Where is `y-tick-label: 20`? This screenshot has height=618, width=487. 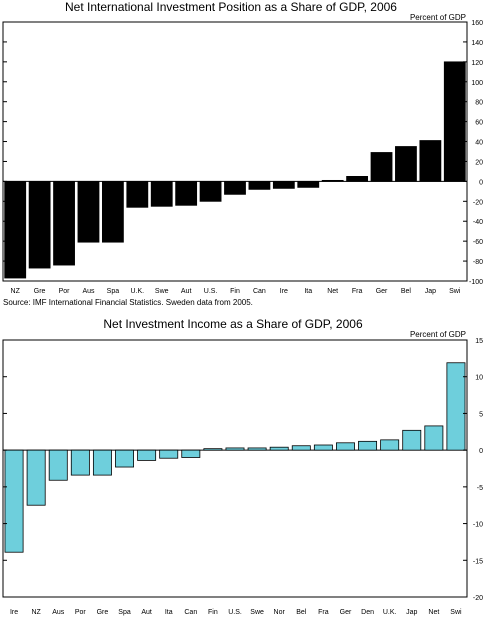 y-tick-label: 20 is located at coordinates (479, 162).